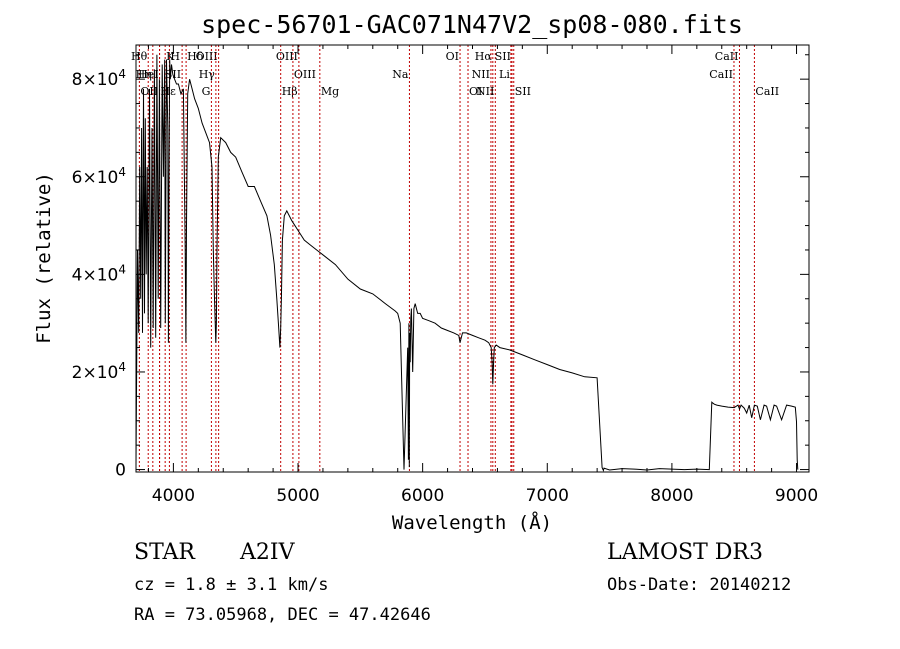  Describe the element at coordinates (475, 91) in the screenshot. I see `line-label-18: OI` at that location.